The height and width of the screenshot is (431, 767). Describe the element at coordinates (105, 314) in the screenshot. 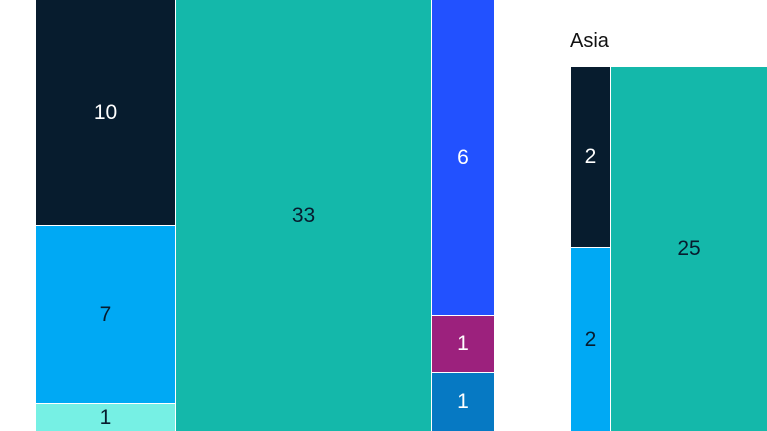

I see `mekko-segment: 7` at that location.